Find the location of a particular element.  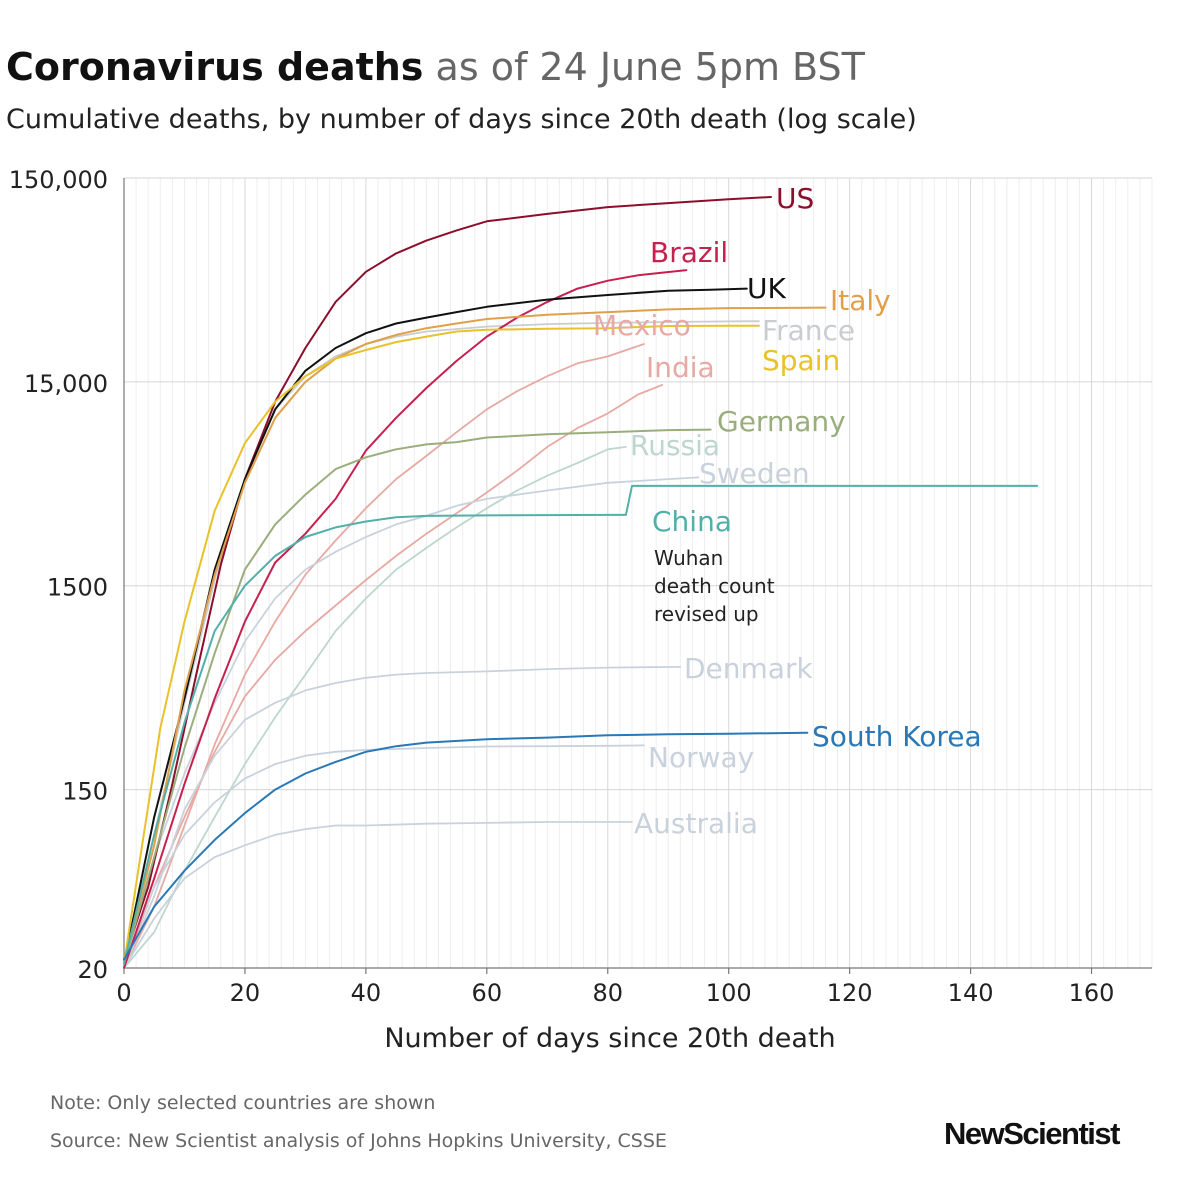

series-label-australia: Australia is located at coordinates (696, 823).